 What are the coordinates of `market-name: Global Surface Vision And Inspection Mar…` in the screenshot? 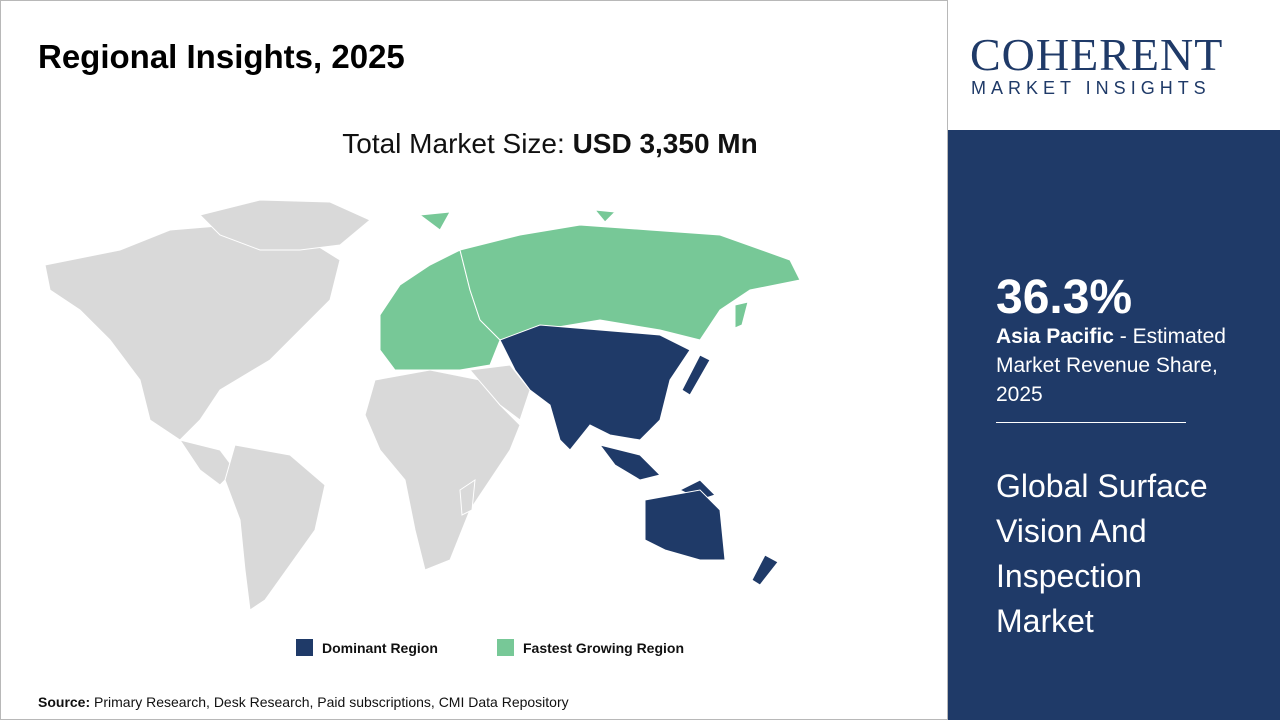 It's located at (1102, 553).